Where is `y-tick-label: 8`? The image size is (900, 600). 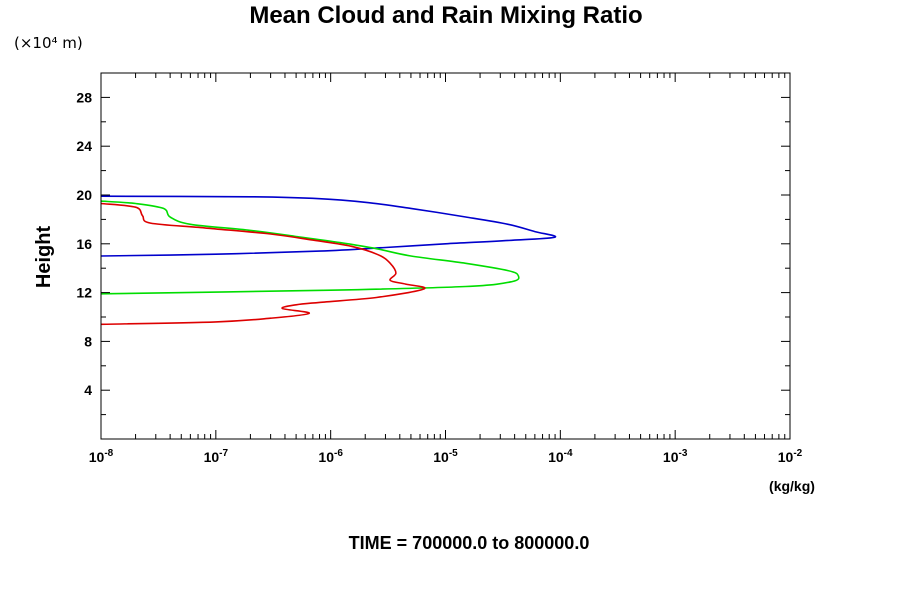
y-tick-label: 8 is located at coordinates (88, 341).